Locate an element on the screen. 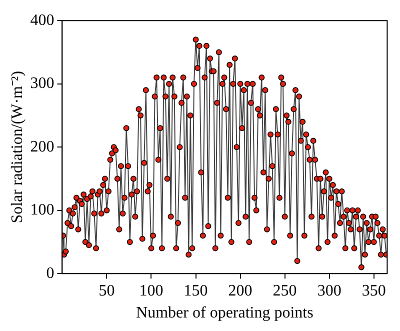  x-tick-label: 350 is located at coordinates (374, 291).